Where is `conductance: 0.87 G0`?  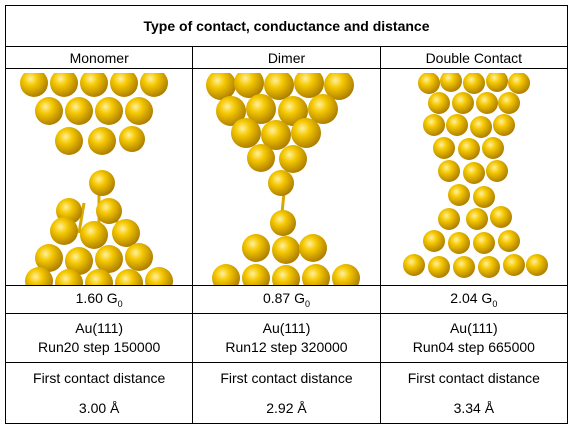 conductance: 0.87 G0 is located at coordinates (286, 299).